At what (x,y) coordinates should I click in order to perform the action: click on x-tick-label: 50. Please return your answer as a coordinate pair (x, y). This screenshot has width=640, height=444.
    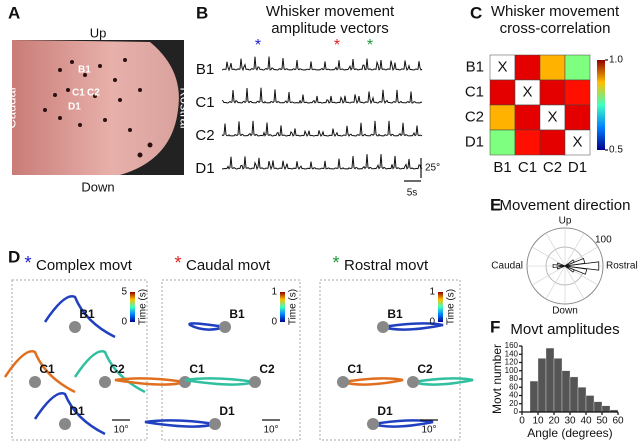
    Looking at the image, I should click on (602, 421).